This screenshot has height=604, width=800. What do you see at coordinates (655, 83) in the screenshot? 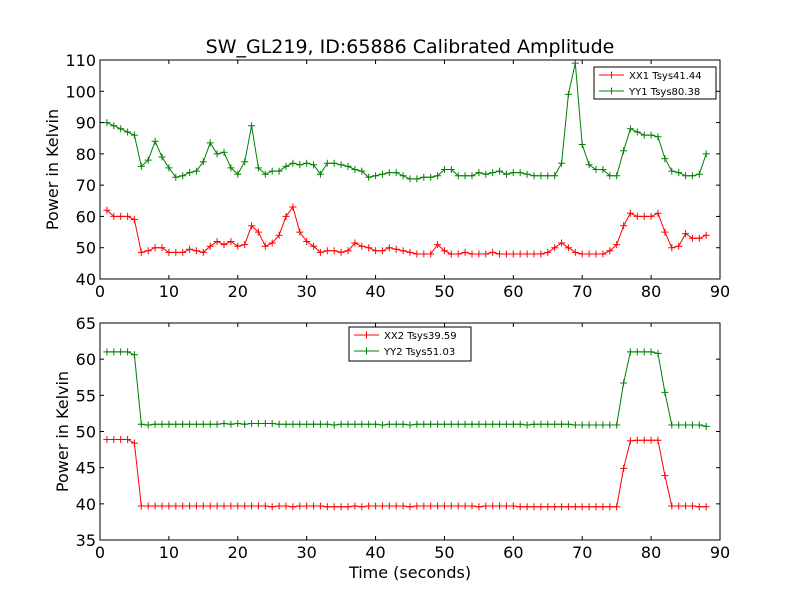
I see `legend: XX1 Tsys41.44 YY1 Tsys80.38` at bounding box center [655, 83].